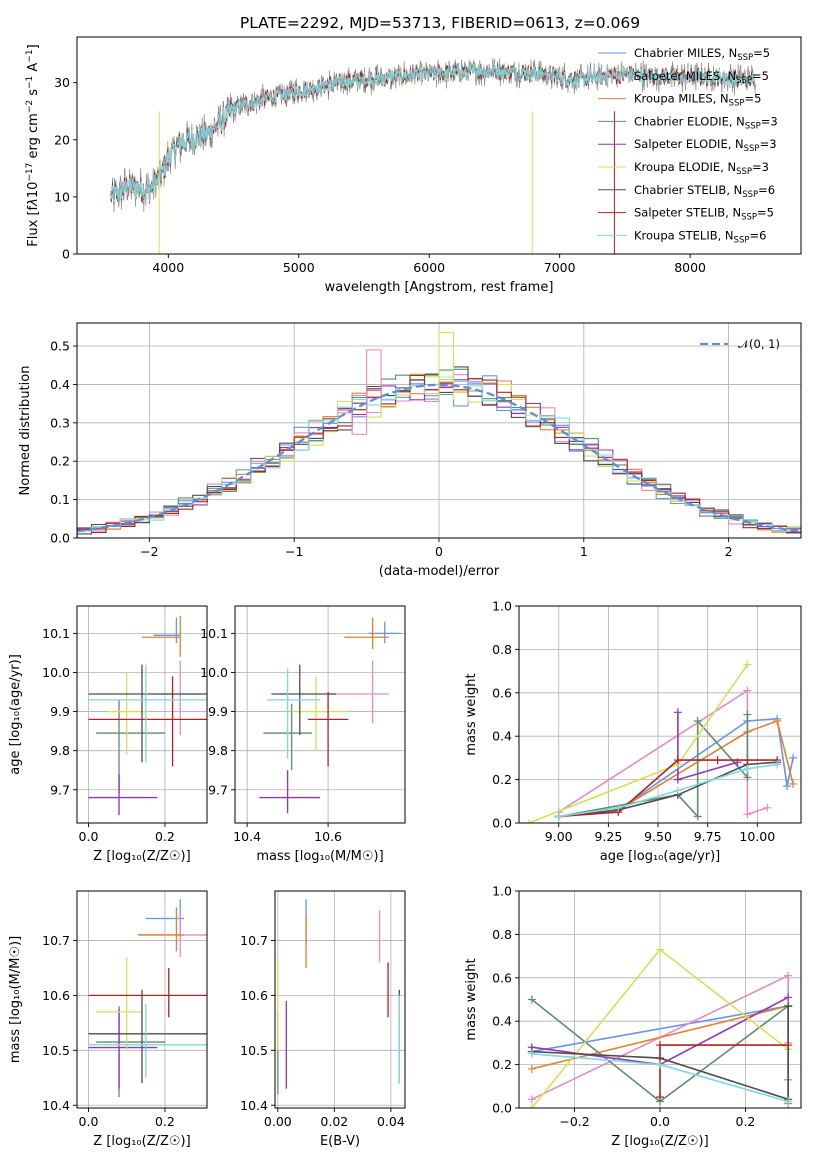  What do you see at coordinates (214, 672) in the screenshot?
I see `y-tick-label: 10.0` at bounding box center [214, 672].